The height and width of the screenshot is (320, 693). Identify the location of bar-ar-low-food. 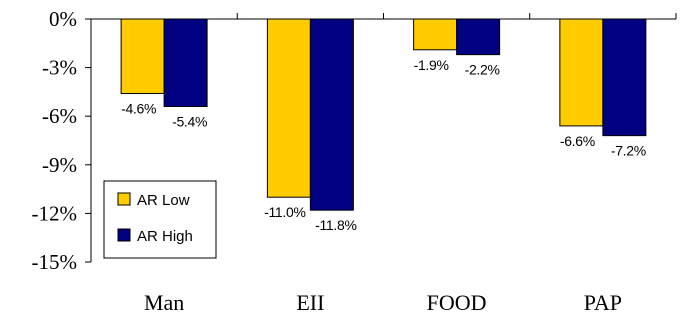
(435, 34).